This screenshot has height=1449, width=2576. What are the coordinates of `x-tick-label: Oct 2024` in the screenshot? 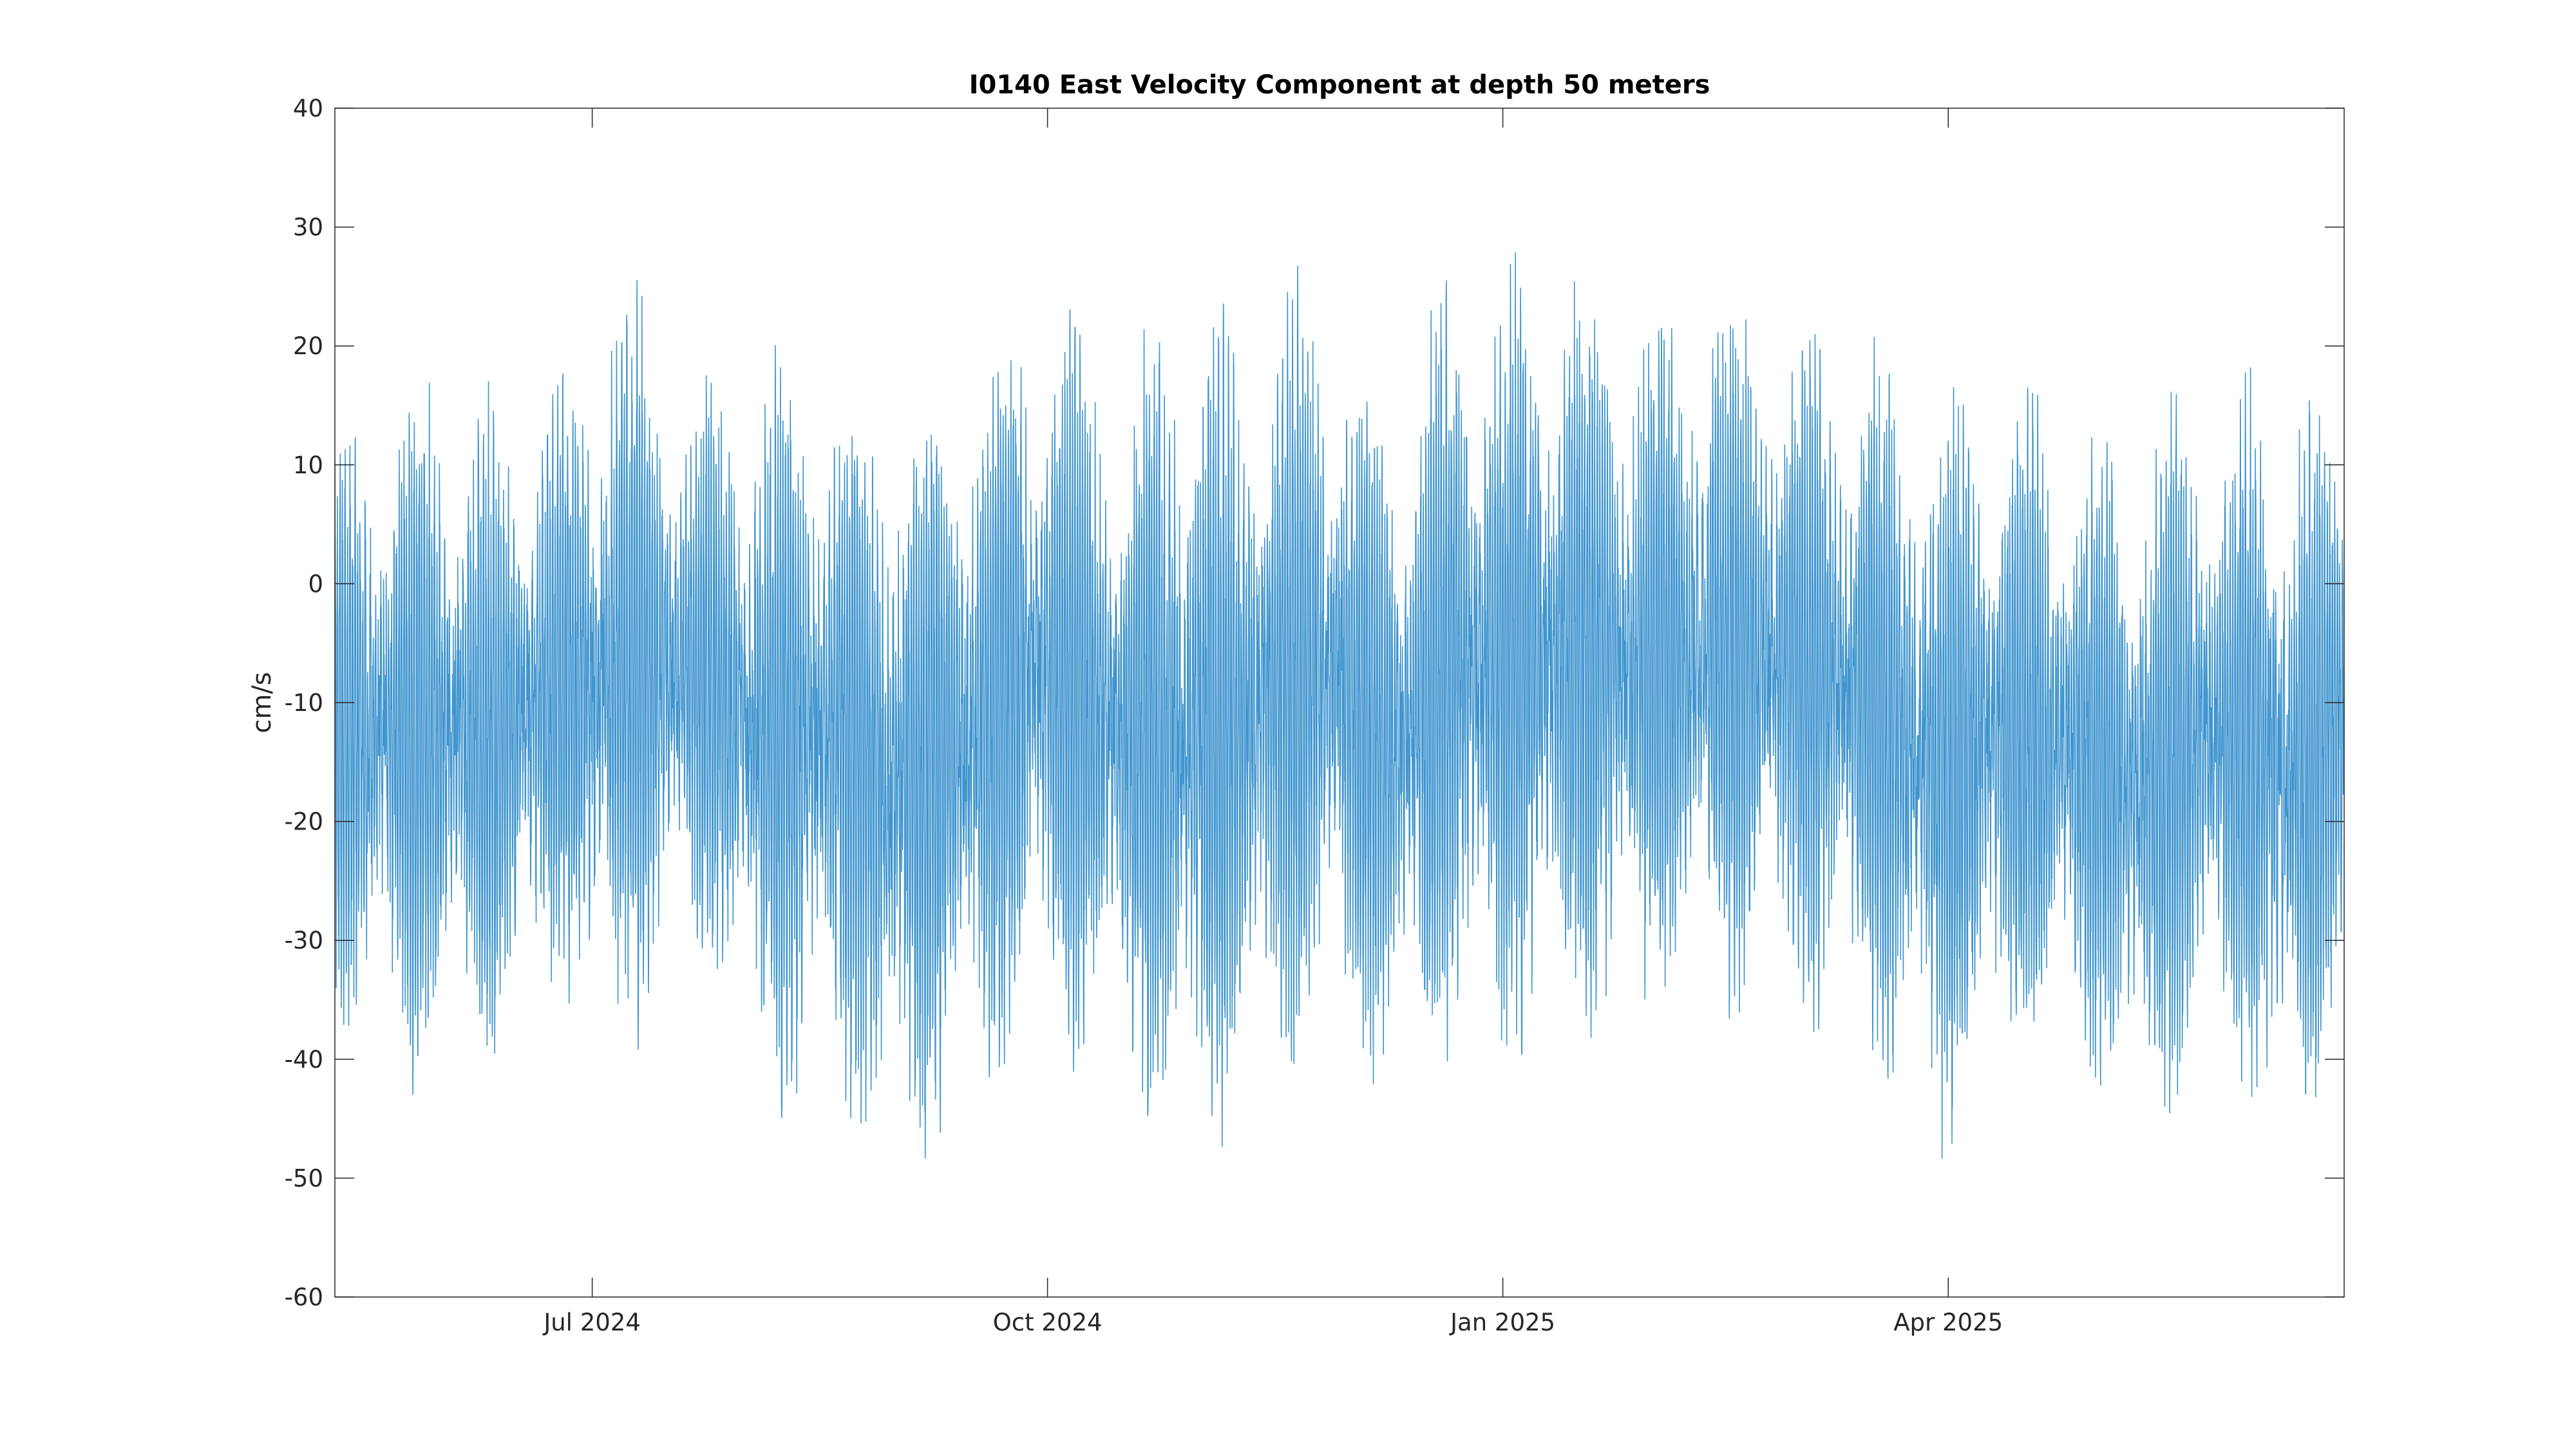 It's located at (1048, 1322).